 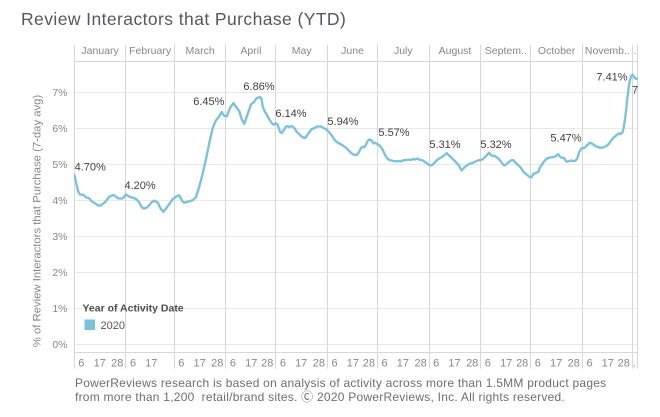 What do you see at coordinates (208, 102) in the screenshot?
I see `svg-text: 6.45%` at bounding box center [208, 102].